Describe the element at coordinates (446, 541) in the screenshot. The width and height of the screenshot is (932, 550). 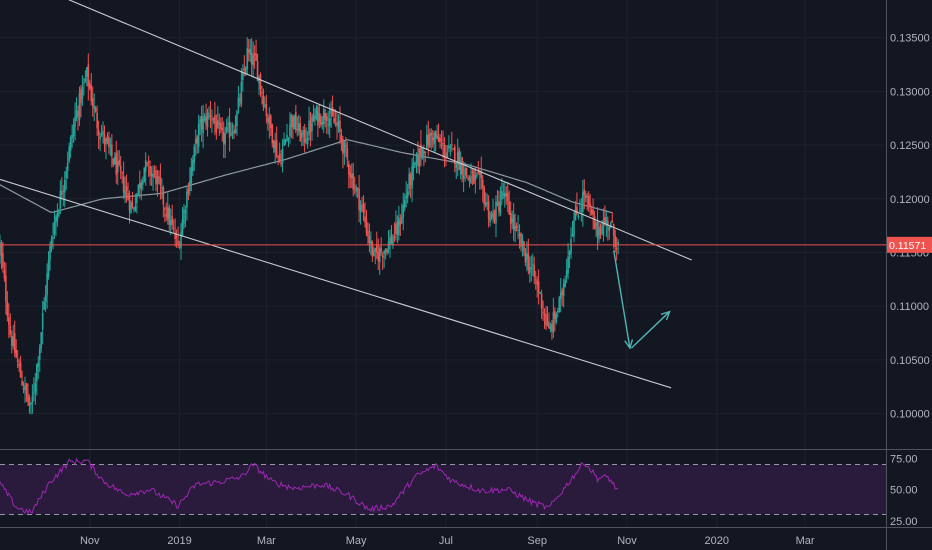
I see `x-tick-label: Jul` at that location.